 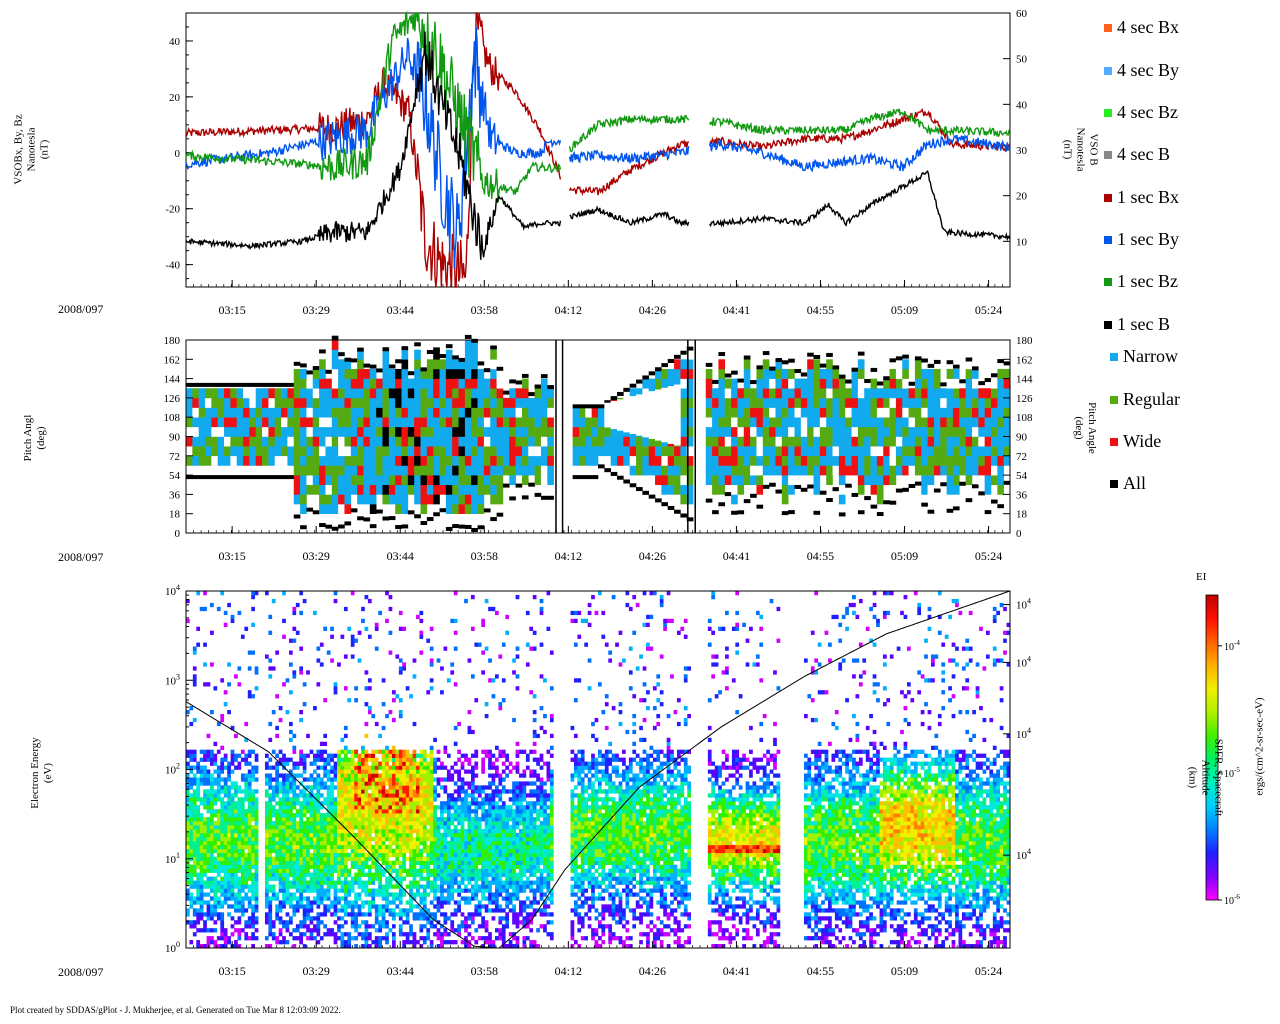 What do you see at coordinates (855, 369) in the screenshot?
I see `pitch-upper-envelope` at bounding box center [855, 369].